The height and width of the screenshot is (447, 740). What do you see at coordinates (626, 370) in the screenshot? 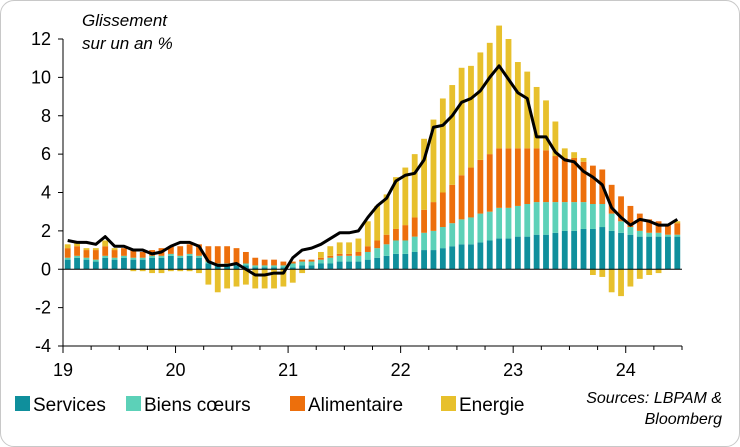
I see `x-tick-label: 24` at bounding box center [626, 370].